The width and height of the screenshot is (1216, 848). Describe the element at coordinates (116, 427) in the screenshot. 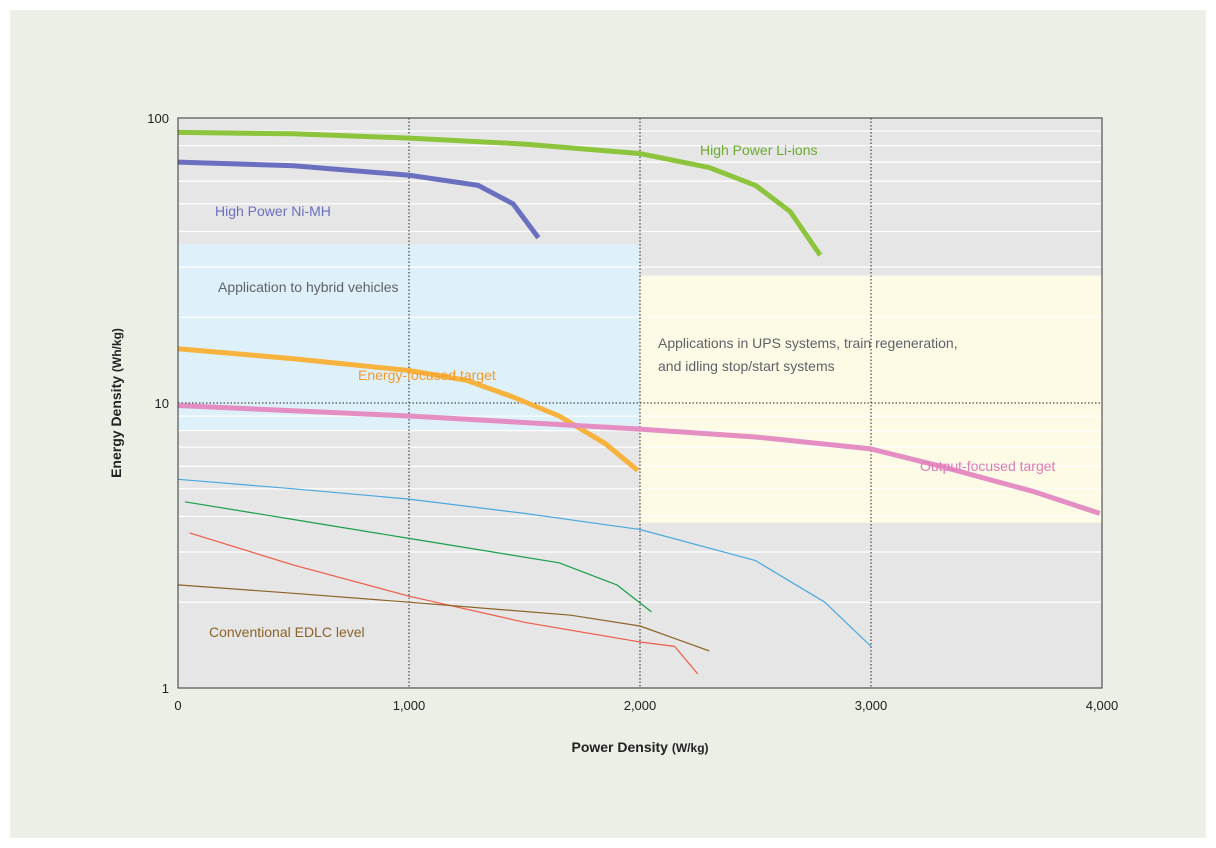

I see `y-axis-label: Energy Density` at that location.